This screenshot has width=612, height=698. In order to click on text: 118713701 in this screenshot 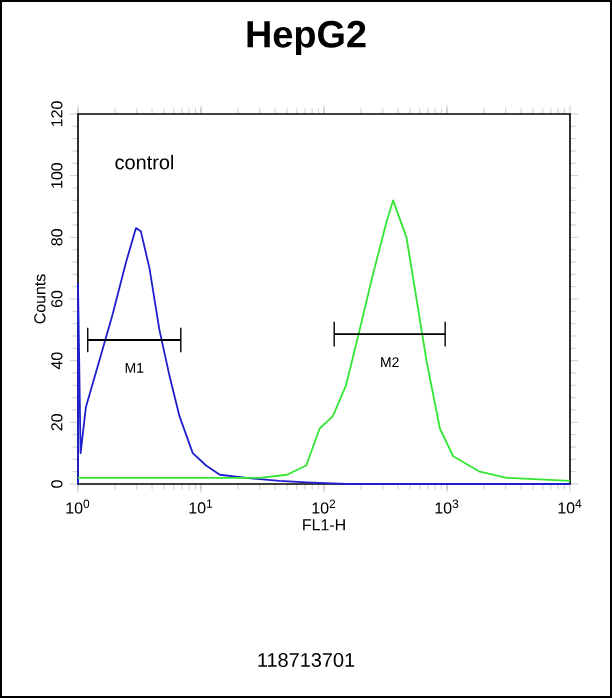, I will do `click(306, 660)`.